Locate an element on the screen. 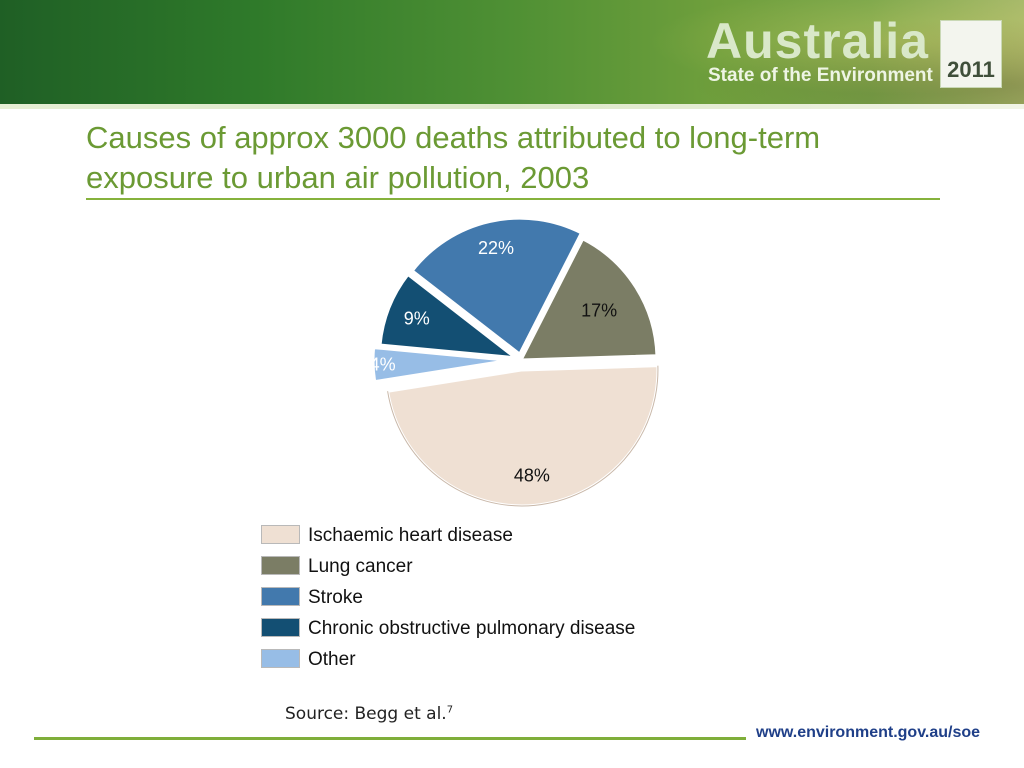 This screenshot has height=768, width=1024. pie-slice-stroke is located at coordinates (497, 286).